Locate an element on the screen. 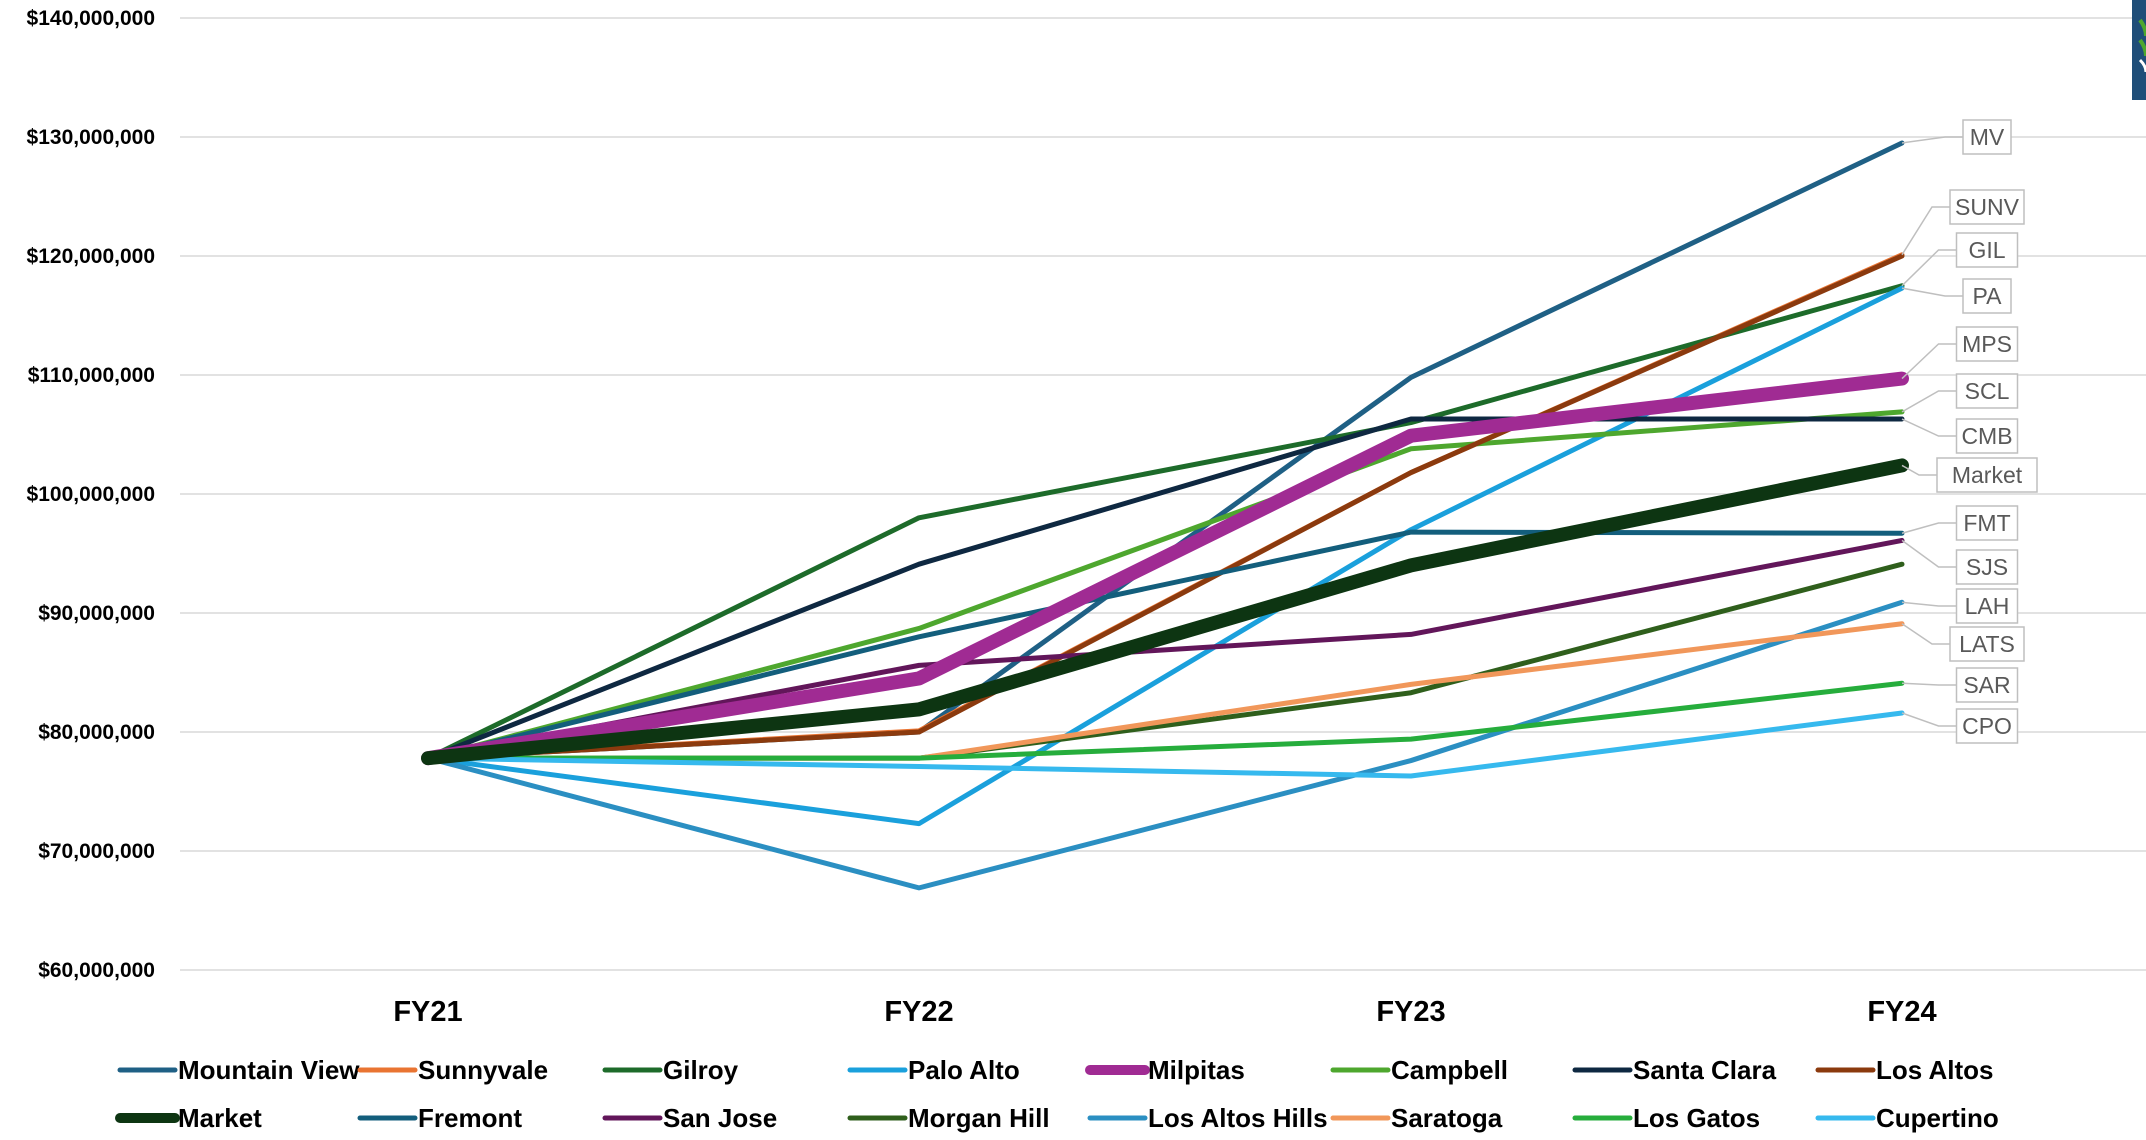 This screenshot has height=1140, width=2146. legend-label: San Jose is located at coordinates (720, 1118).